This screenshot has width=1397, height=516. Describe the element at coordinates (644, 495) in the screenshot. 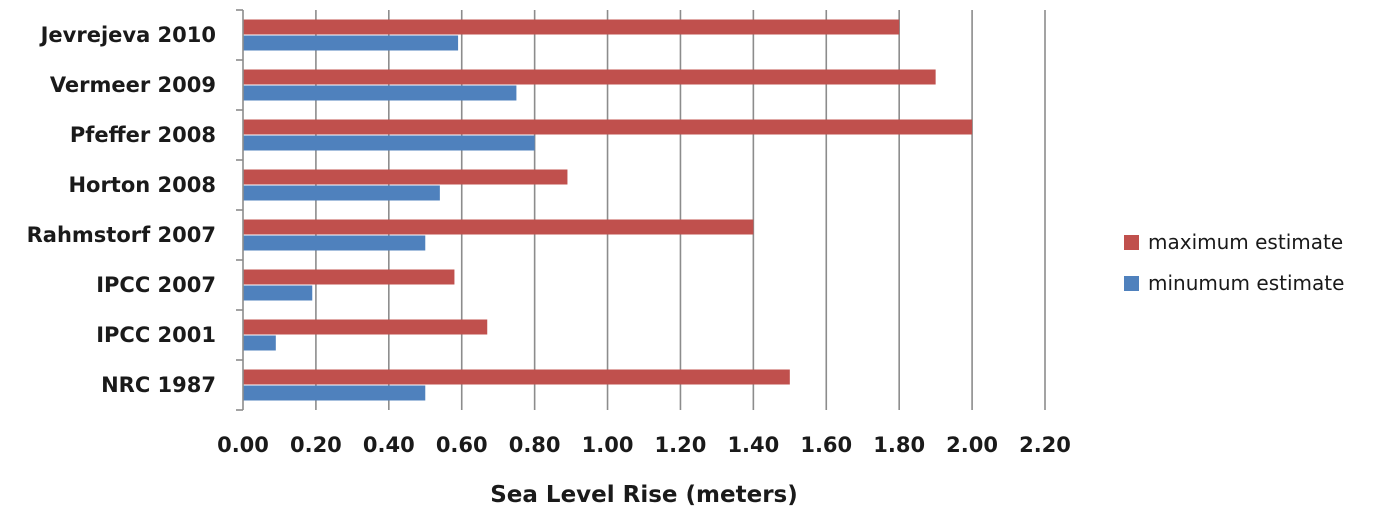

I see `x-axis-title: Sea Level Rise (meters)` at that location.